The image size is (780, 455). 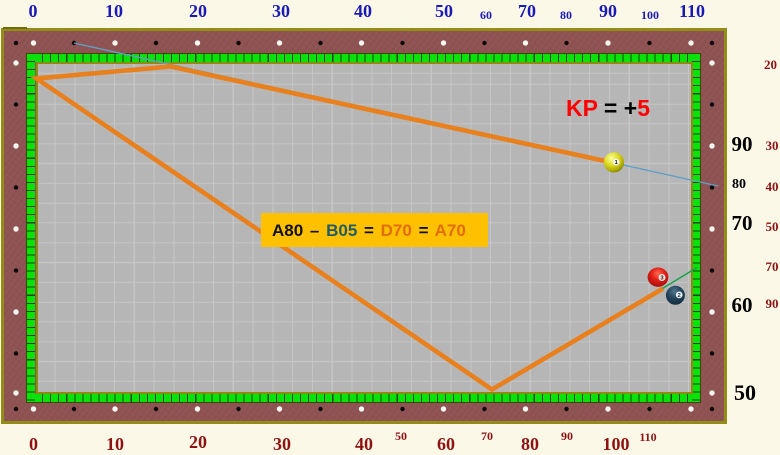 I want to click on svg-text: 2, so click(x=679, y=296).